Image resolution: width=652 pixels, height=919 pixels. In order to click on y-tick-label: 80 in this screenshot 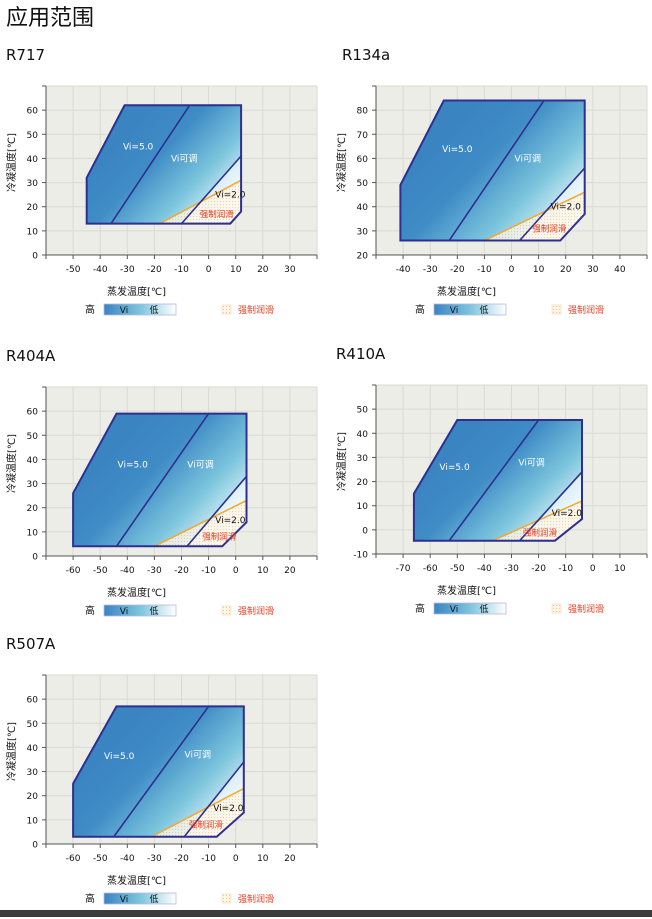, I will do `click(363, 112)`.